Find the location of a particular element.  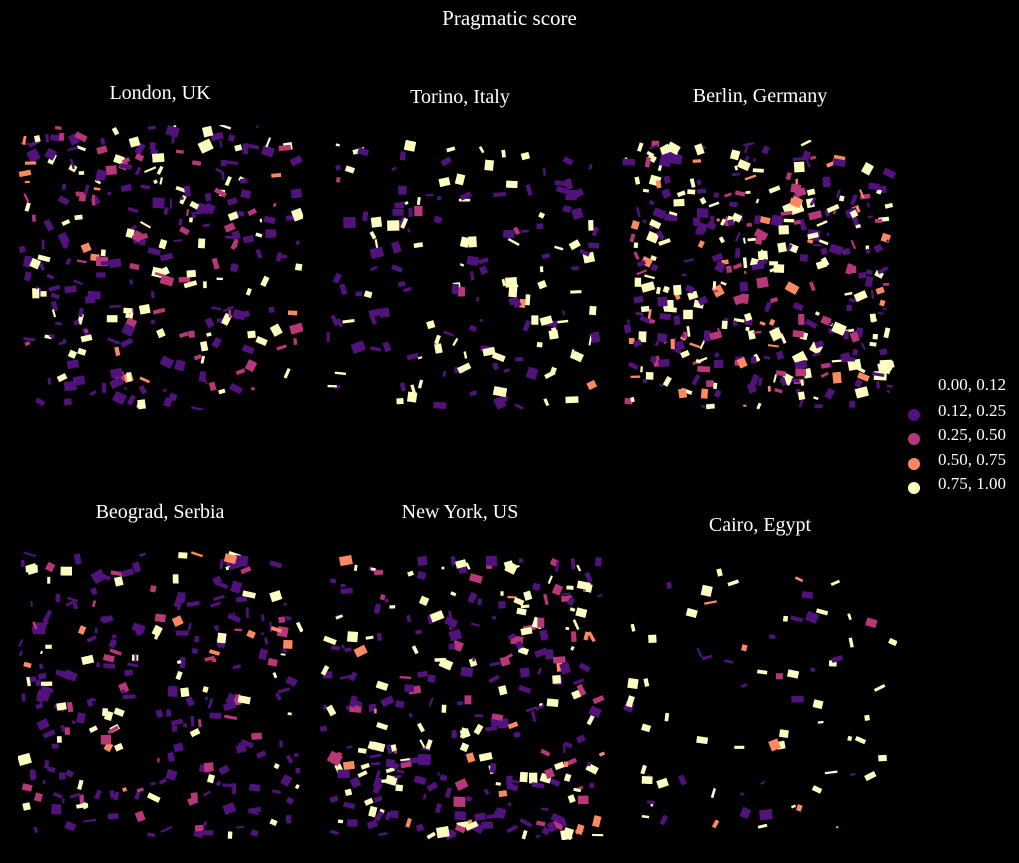

city-map is located at coordinates (759, 275).